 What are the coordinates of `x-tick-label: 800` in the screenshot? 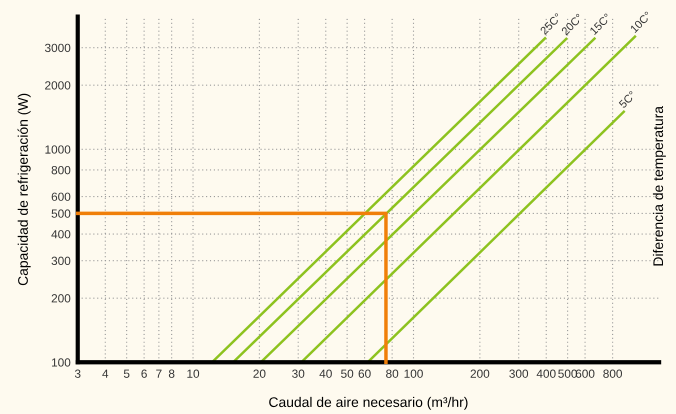 It's located at (612, 374).